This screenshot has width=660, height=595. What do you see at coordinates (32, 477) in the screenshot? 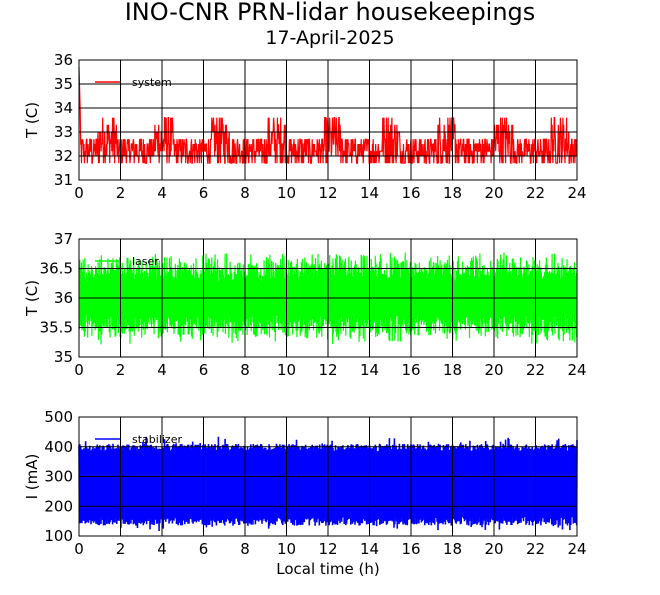
I see `y-axis-label: I (mA)` at bounding box center [32, 477].